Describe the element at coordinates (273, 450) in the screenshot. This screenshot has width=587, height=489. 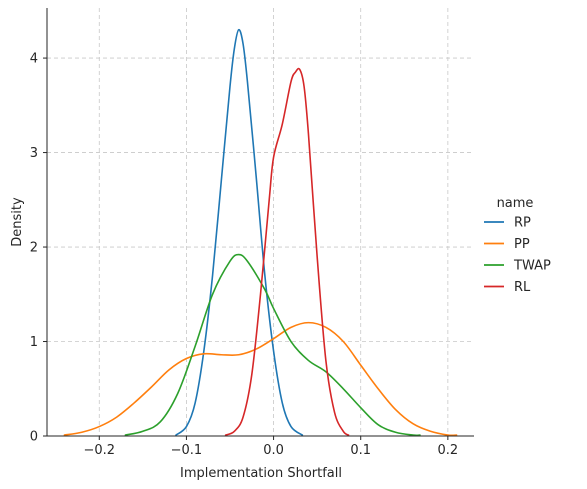
I see `x-tick-label: 0.0` at that location.